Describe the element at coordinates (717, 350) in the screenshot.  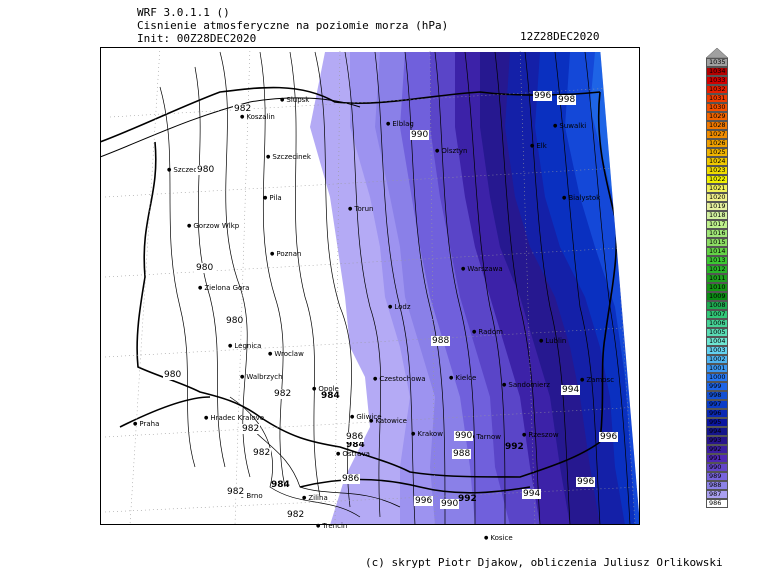
I see `legend-entry: 1003` at that location.